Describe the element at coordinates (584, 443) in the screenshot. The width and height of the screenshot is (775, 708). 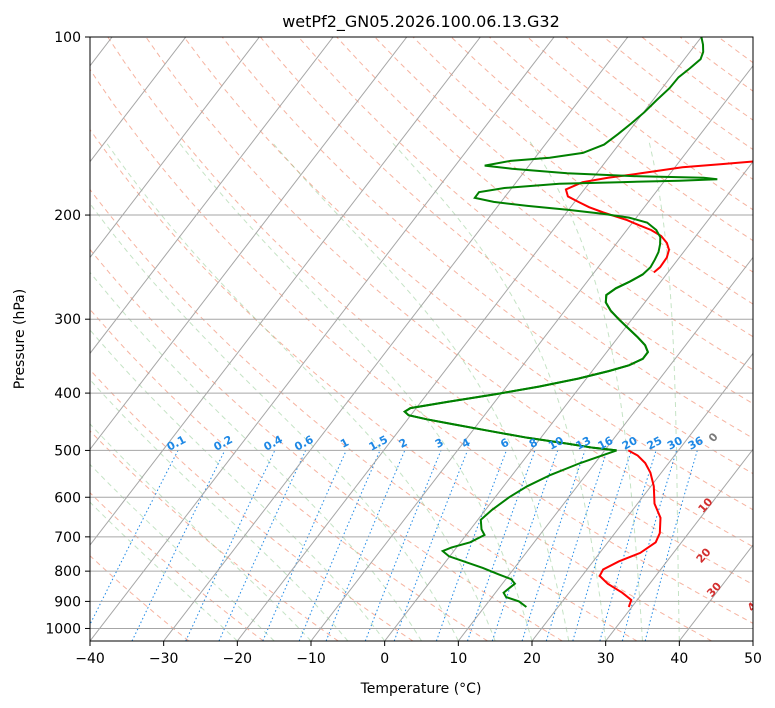
I see `mixing-ratio-label: 13` at that location.